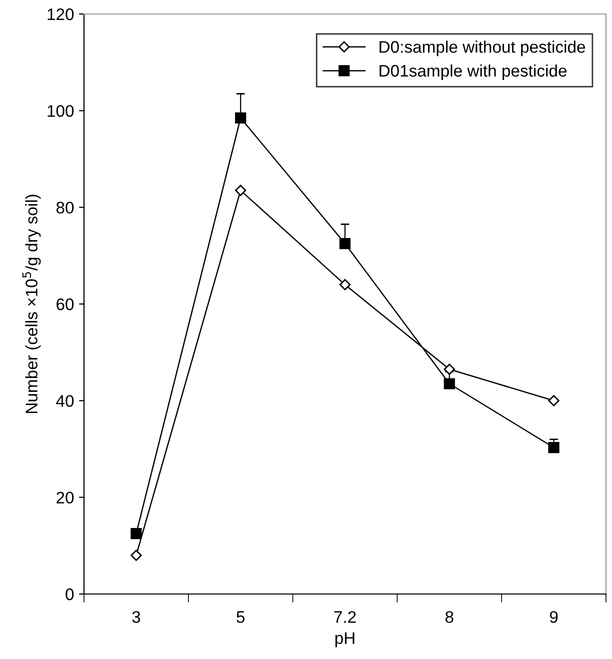  What do you see at coordinates (240, 617) in the screenshot?
I see `x-tick-label: 5` at bounding box center [240, 617].